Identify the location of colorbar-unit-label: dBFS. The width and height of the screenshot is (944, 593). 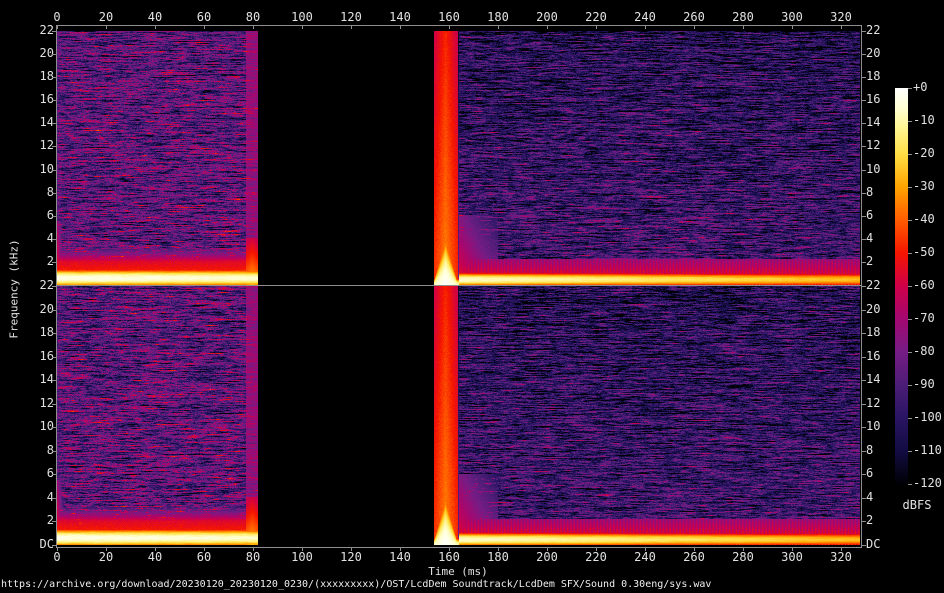
(917, 505).